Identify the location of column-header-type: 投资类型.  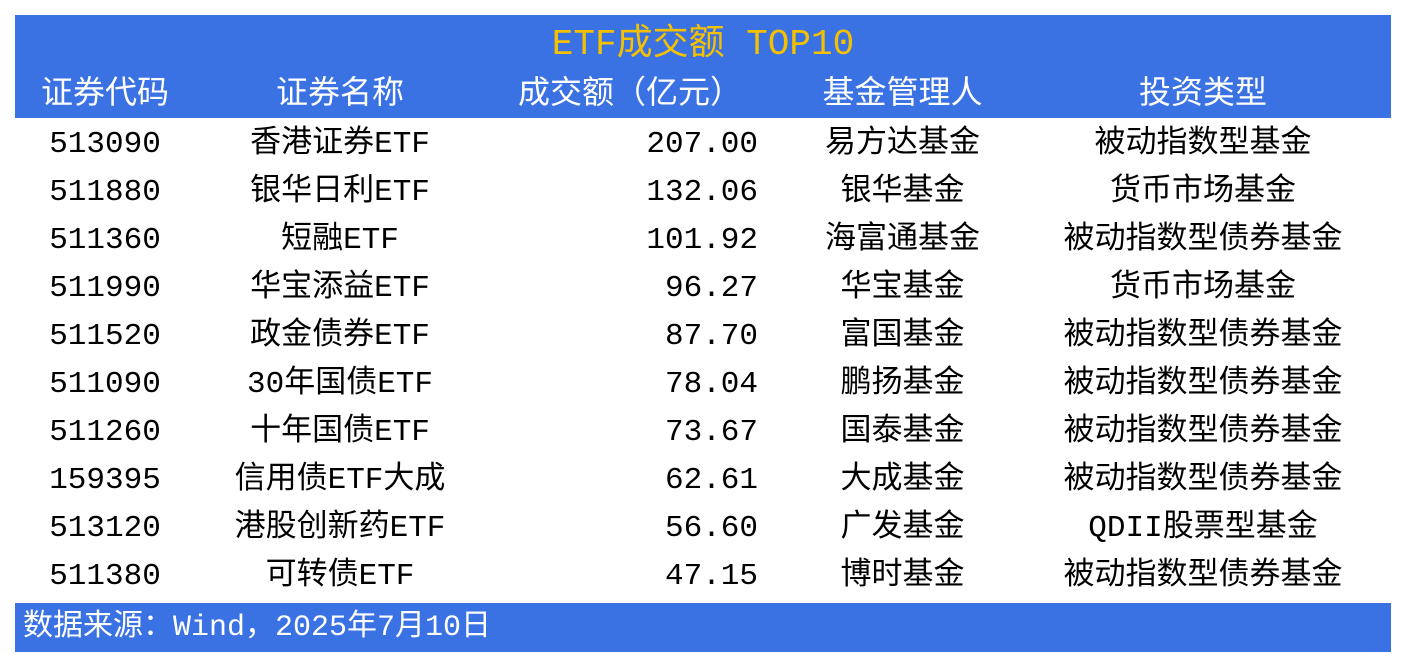
(1202, 94).